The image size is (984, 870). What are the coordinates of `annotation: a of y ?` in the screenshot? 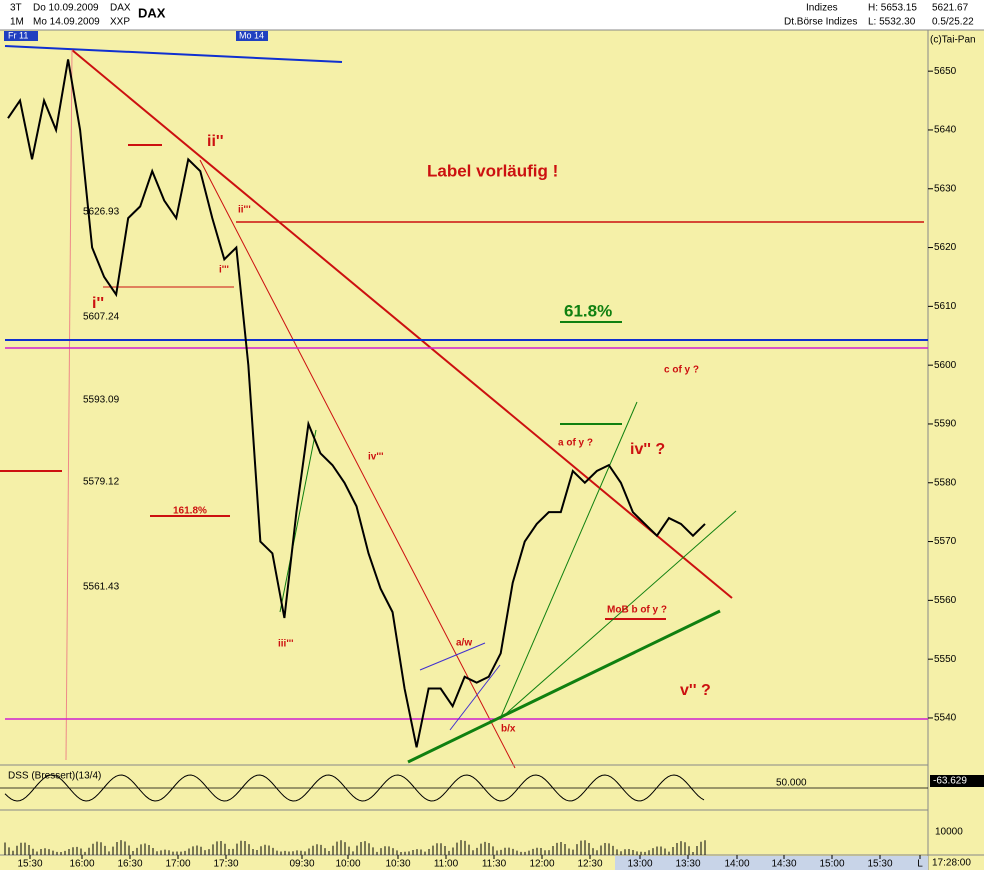 It's located at (575, 443).